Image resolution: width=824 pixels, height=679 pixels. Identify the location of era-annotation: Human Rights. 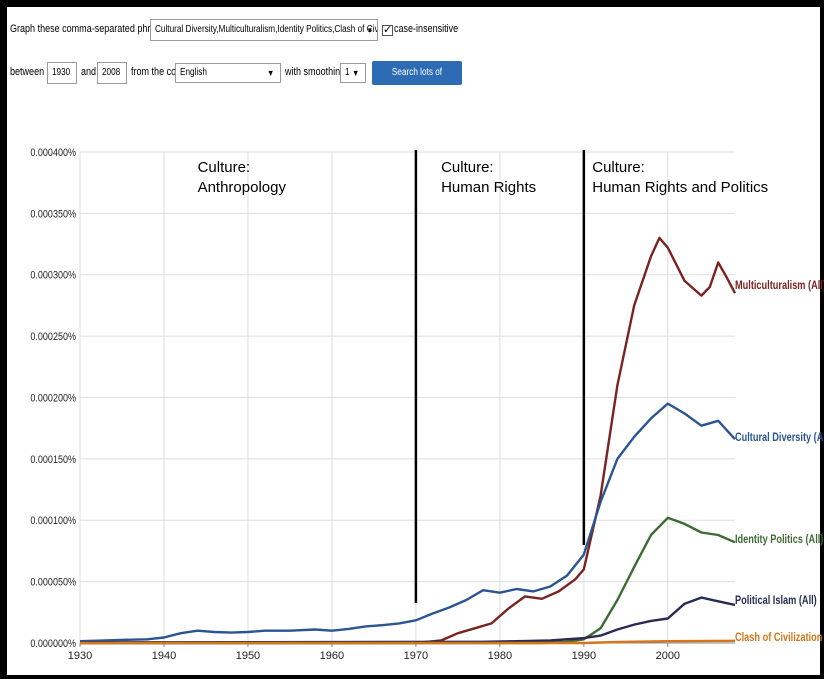
(488, 187).